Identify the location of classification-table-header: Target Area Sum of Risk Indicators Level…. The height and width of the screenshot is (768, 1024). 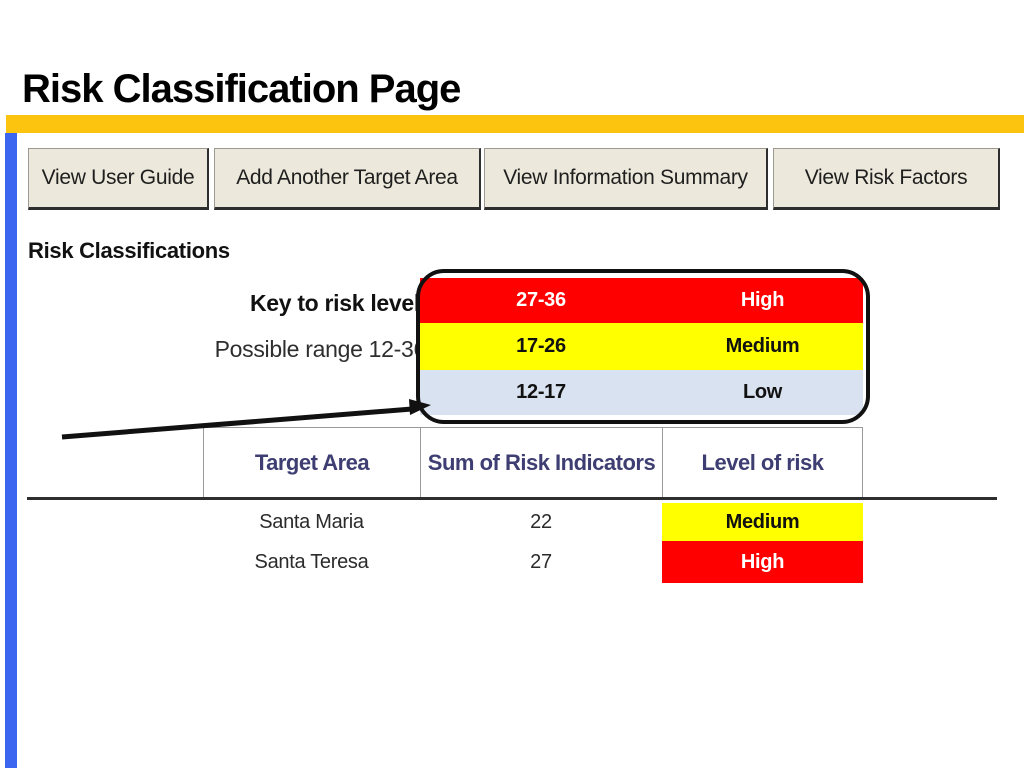
(533, 462).